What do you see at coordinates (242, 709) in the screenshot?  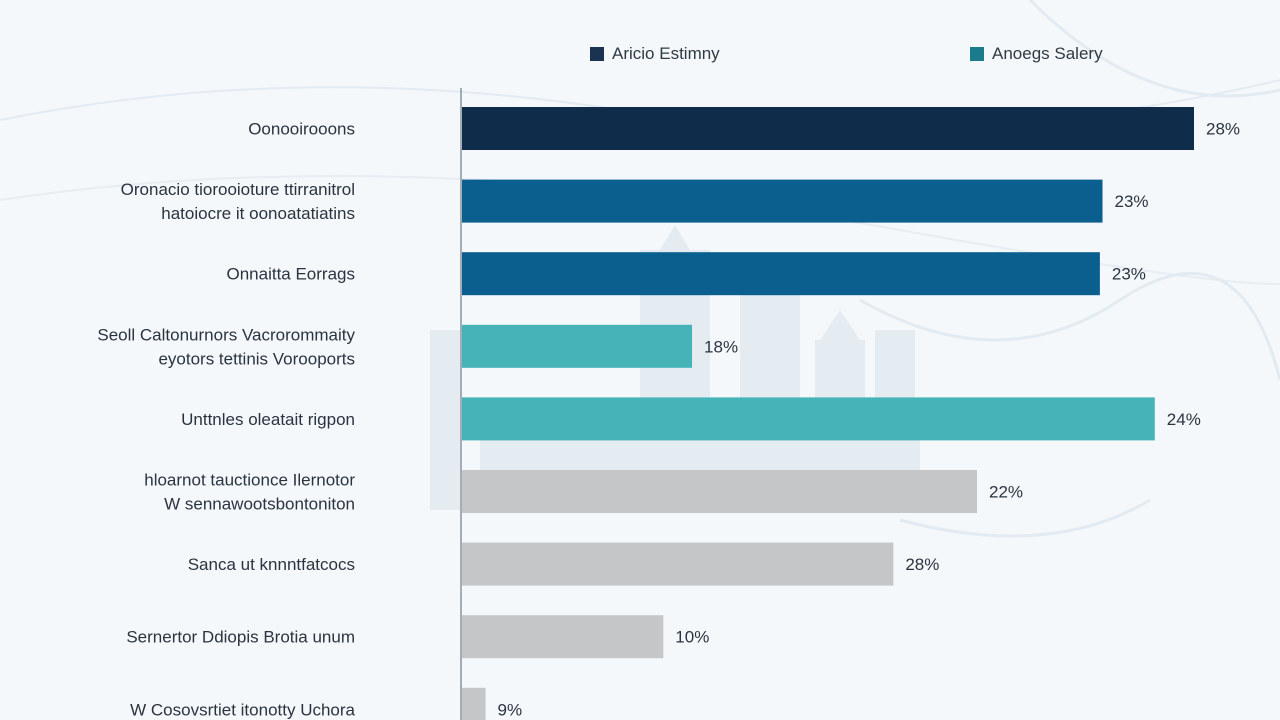 I see `category-label-9: W Cosovsrtiet itonotty Uchora` at bounding box center [242, 709].